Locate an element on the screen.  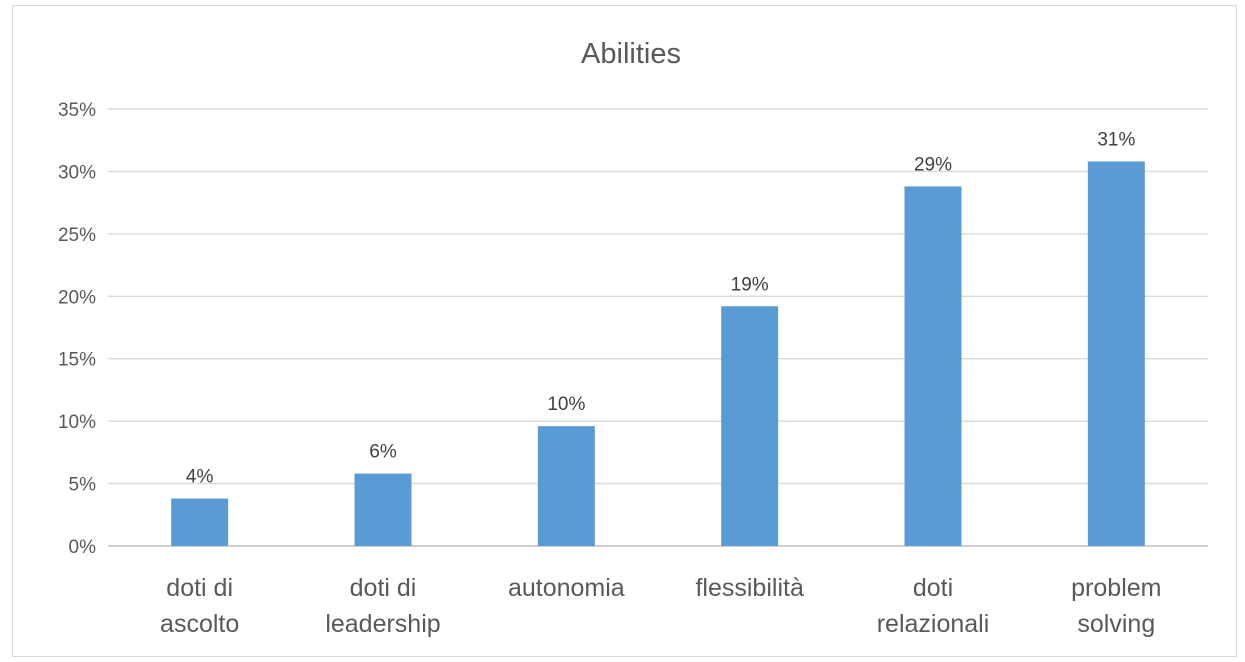
x-category-label: problem is located at coordinates (1116, 588).